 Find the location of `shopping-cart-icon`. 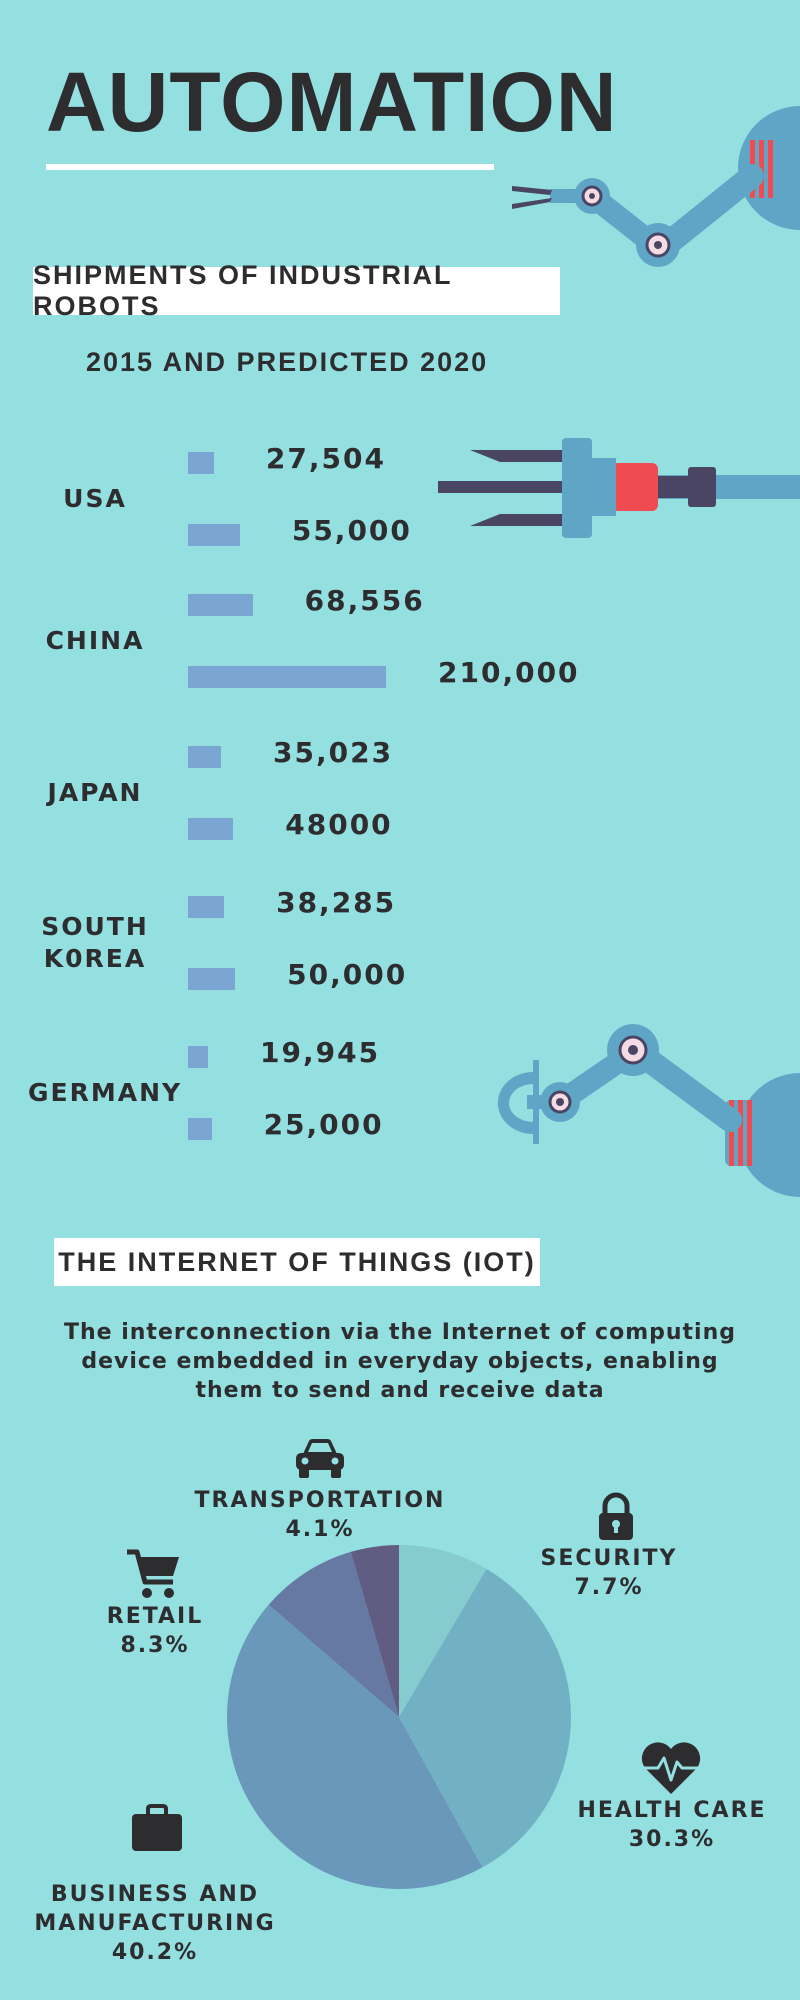

shopping-cart-icon is located at coordinates (153, 1573).